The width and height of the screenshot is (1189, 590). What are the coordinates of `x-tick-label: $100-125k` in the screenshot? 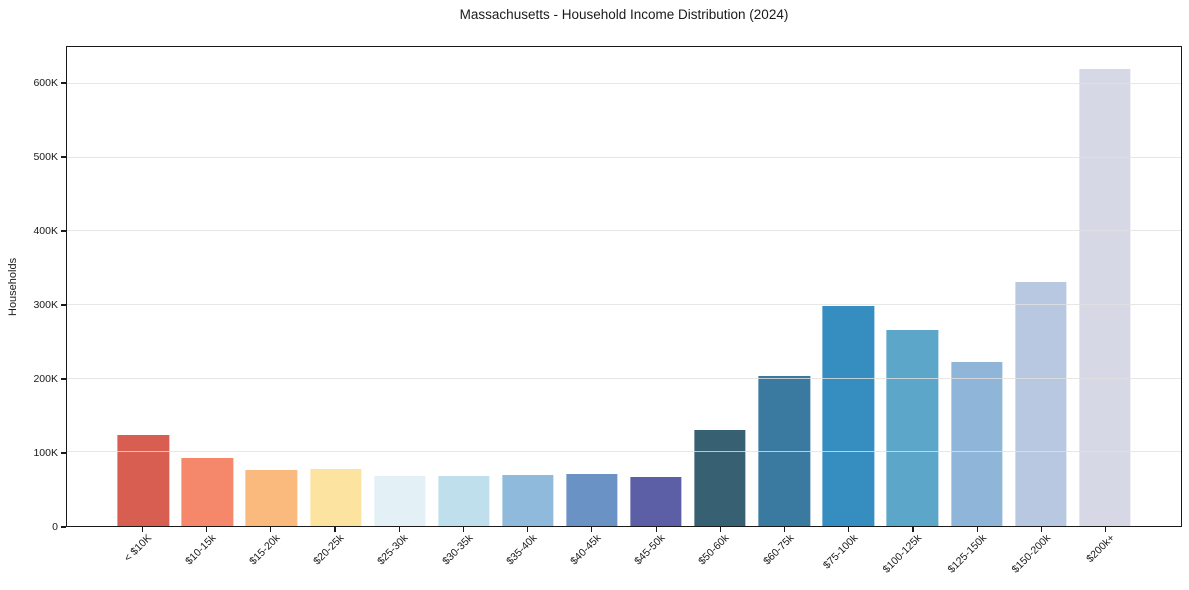 It's located at (902, 554).